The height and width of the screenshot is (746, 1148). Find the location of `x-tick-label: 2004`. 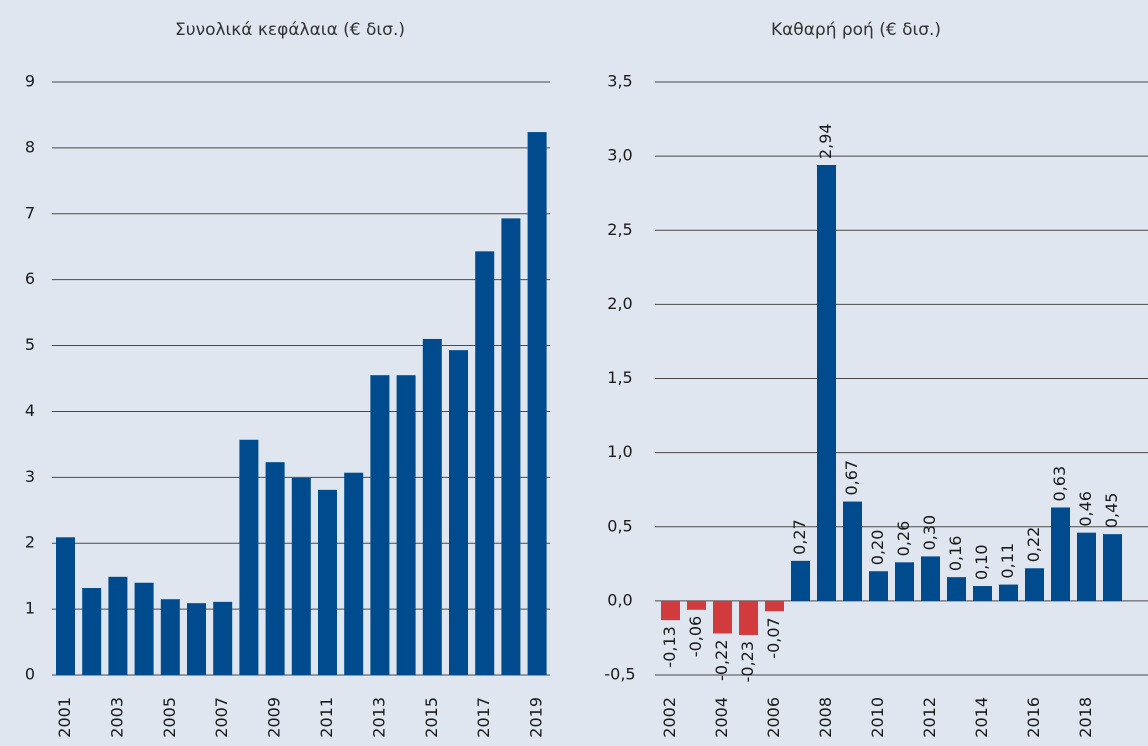

x-tick-label: 2004 is located at coordinates (721, 717).